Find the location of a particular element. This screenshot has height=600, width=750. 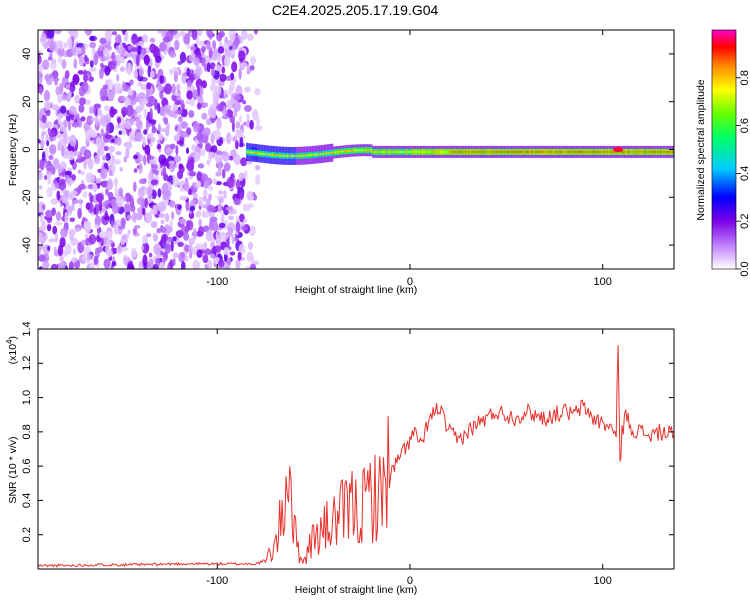

exp-prefix: (x10 is located at coordinates (13, 354).